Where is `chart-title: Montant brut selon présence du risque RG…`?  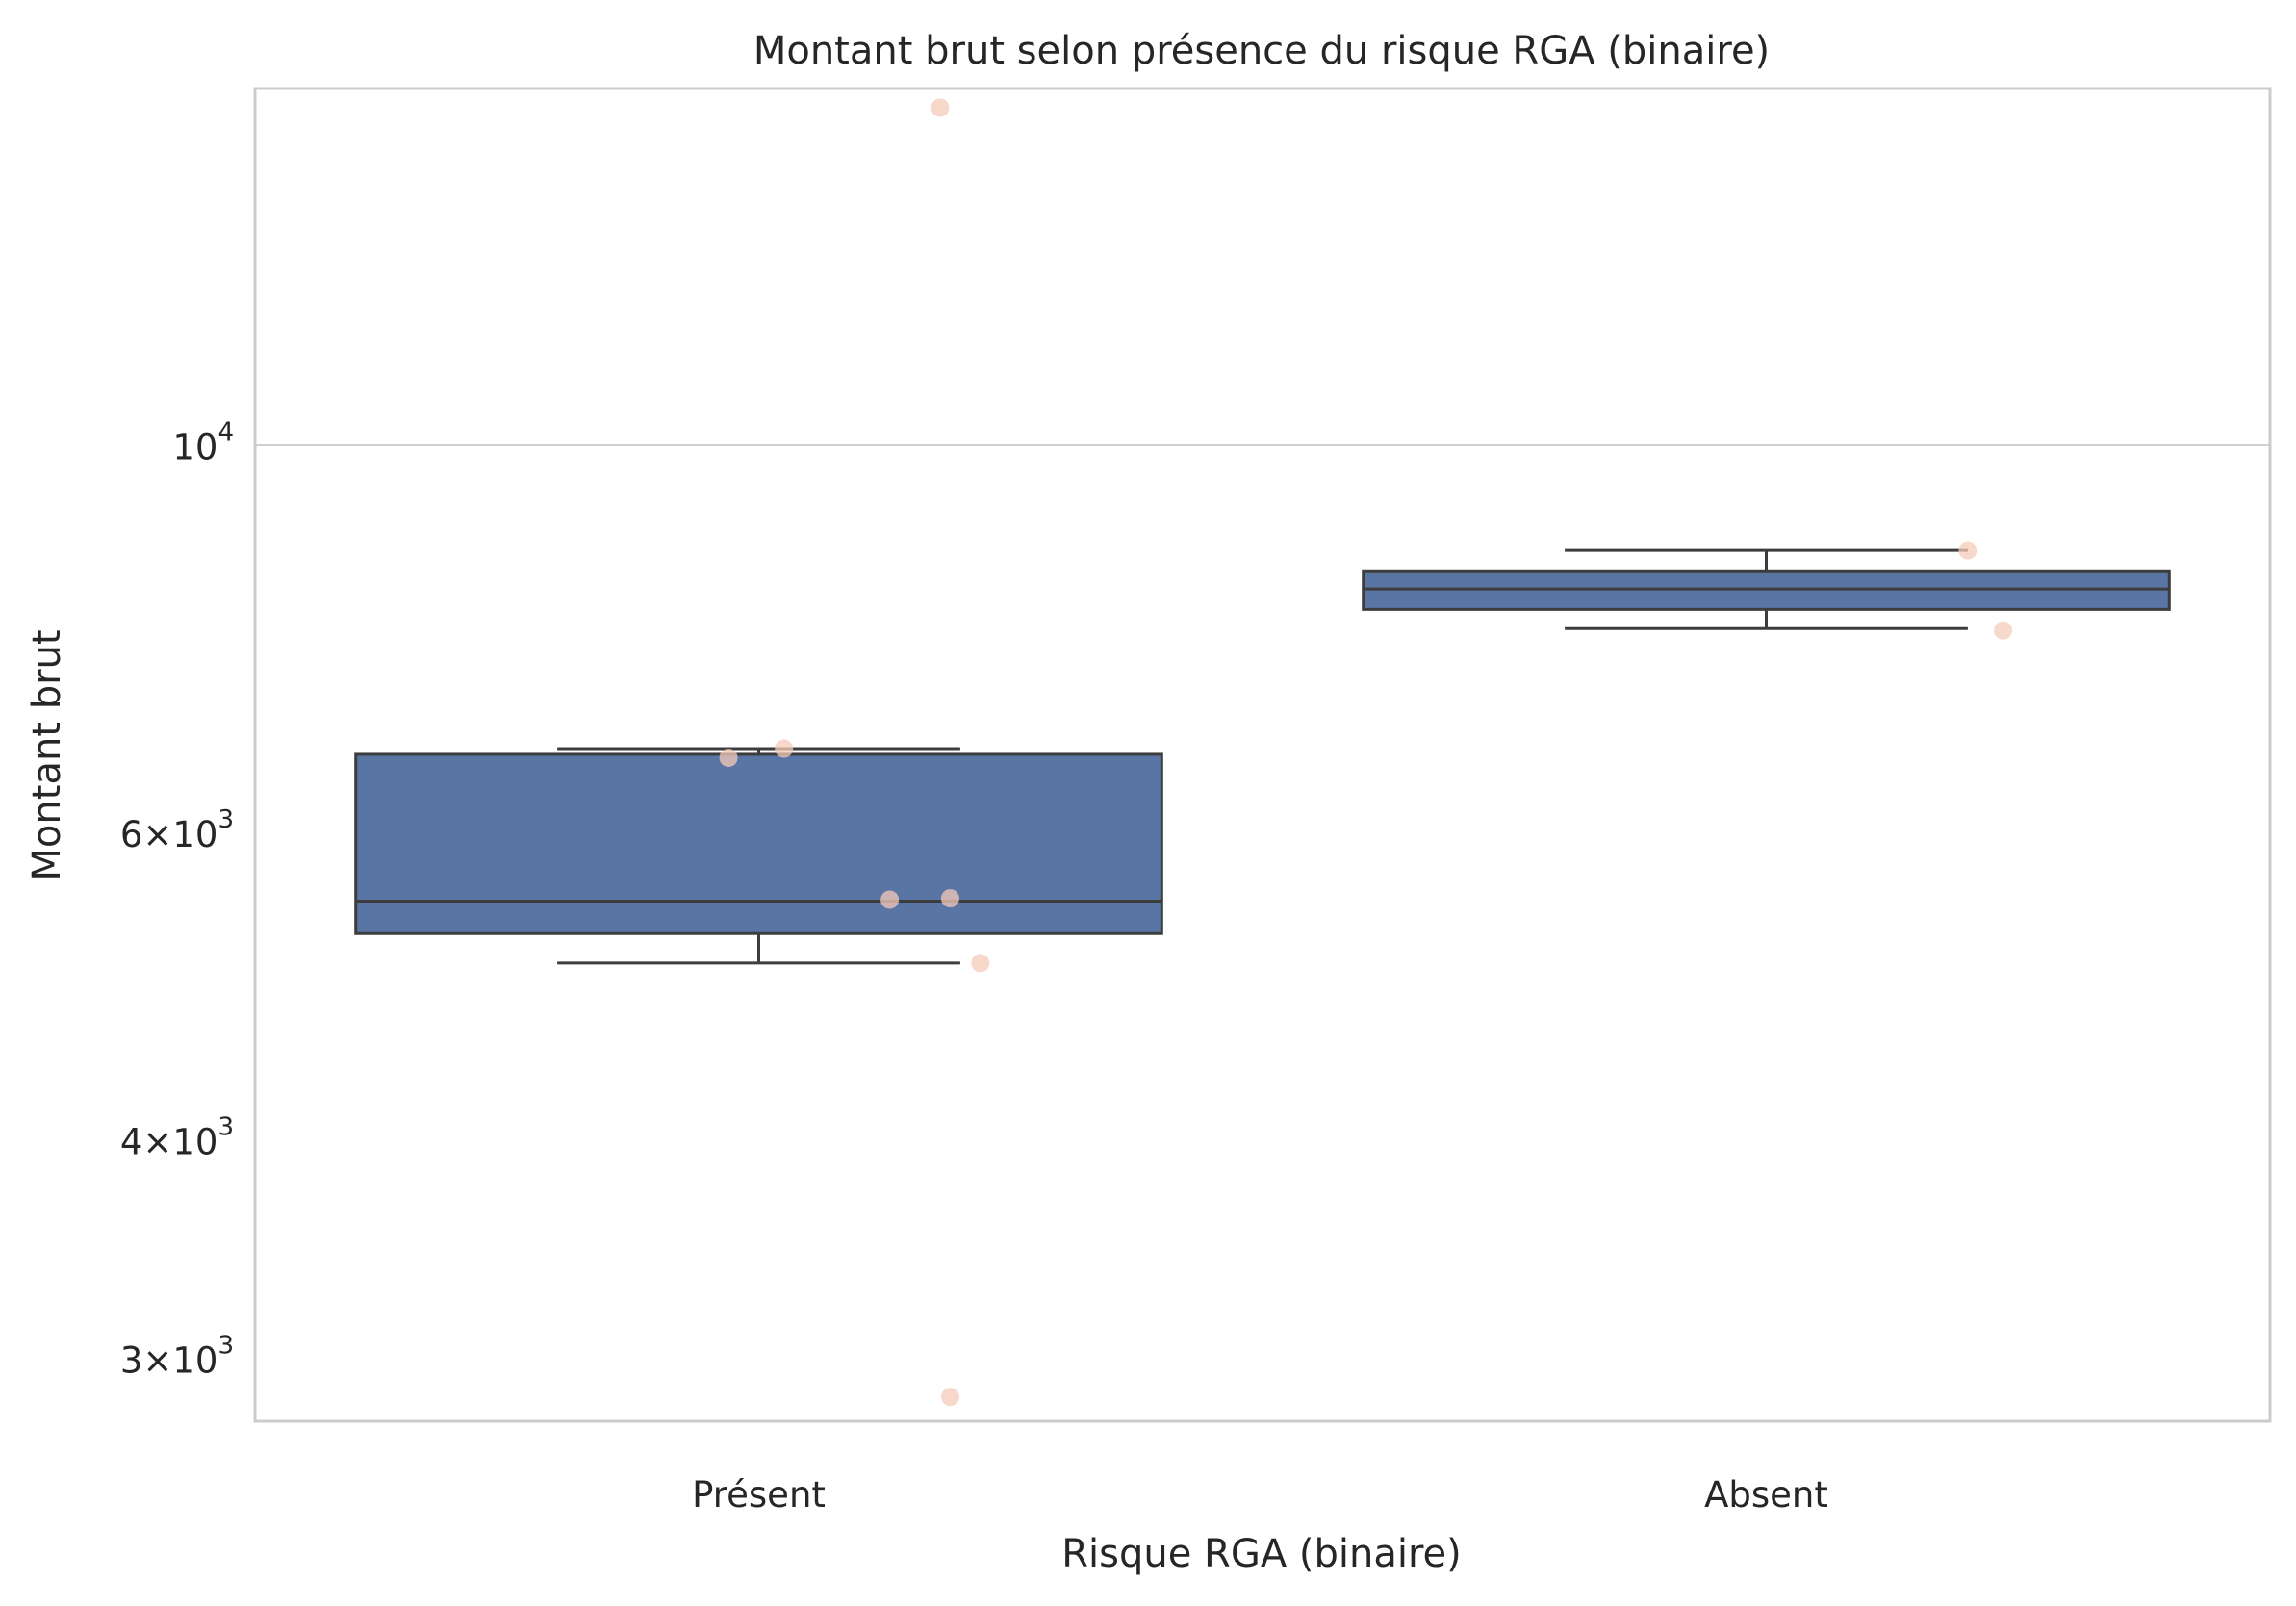 chart-title: Montant brut selon présence du risque RG… is located at coordinates (1262, 51).